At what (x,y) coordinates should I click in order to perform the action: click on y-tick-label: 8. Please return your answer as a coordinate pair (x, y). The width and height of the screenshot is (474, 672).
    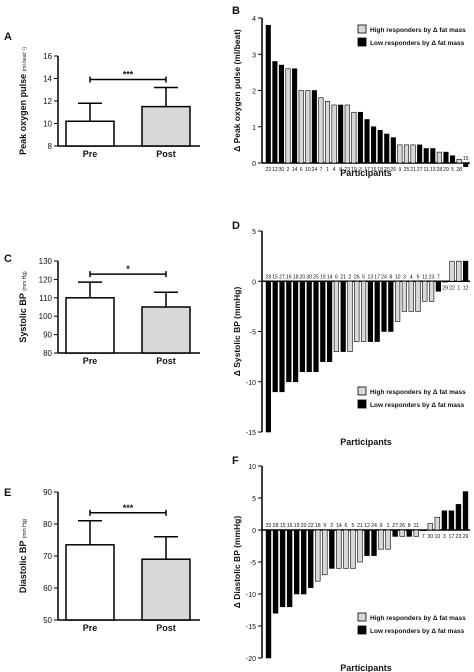
    Looking at the image, I should click on (50, 146).